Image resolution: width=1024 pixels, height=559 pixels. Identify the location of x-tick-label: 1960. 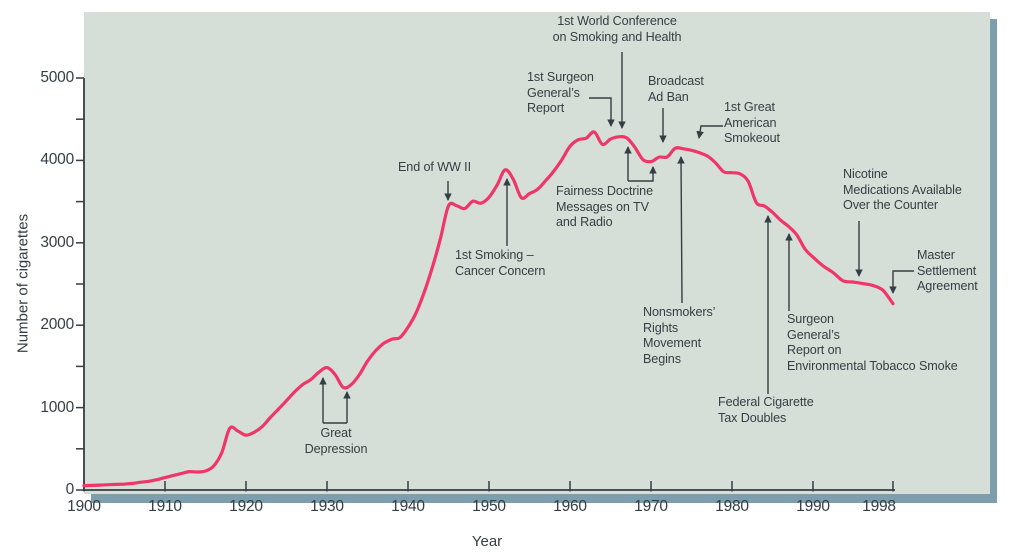
(570, 506).